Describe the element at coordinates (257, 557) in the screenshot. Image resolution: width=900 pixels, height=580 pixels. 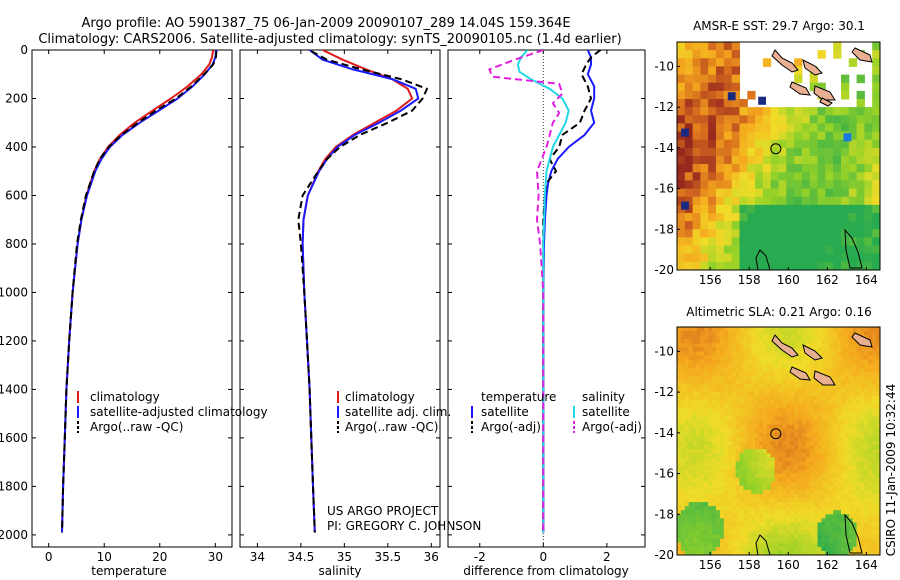
I see `x-tick-label: 34` at that location.